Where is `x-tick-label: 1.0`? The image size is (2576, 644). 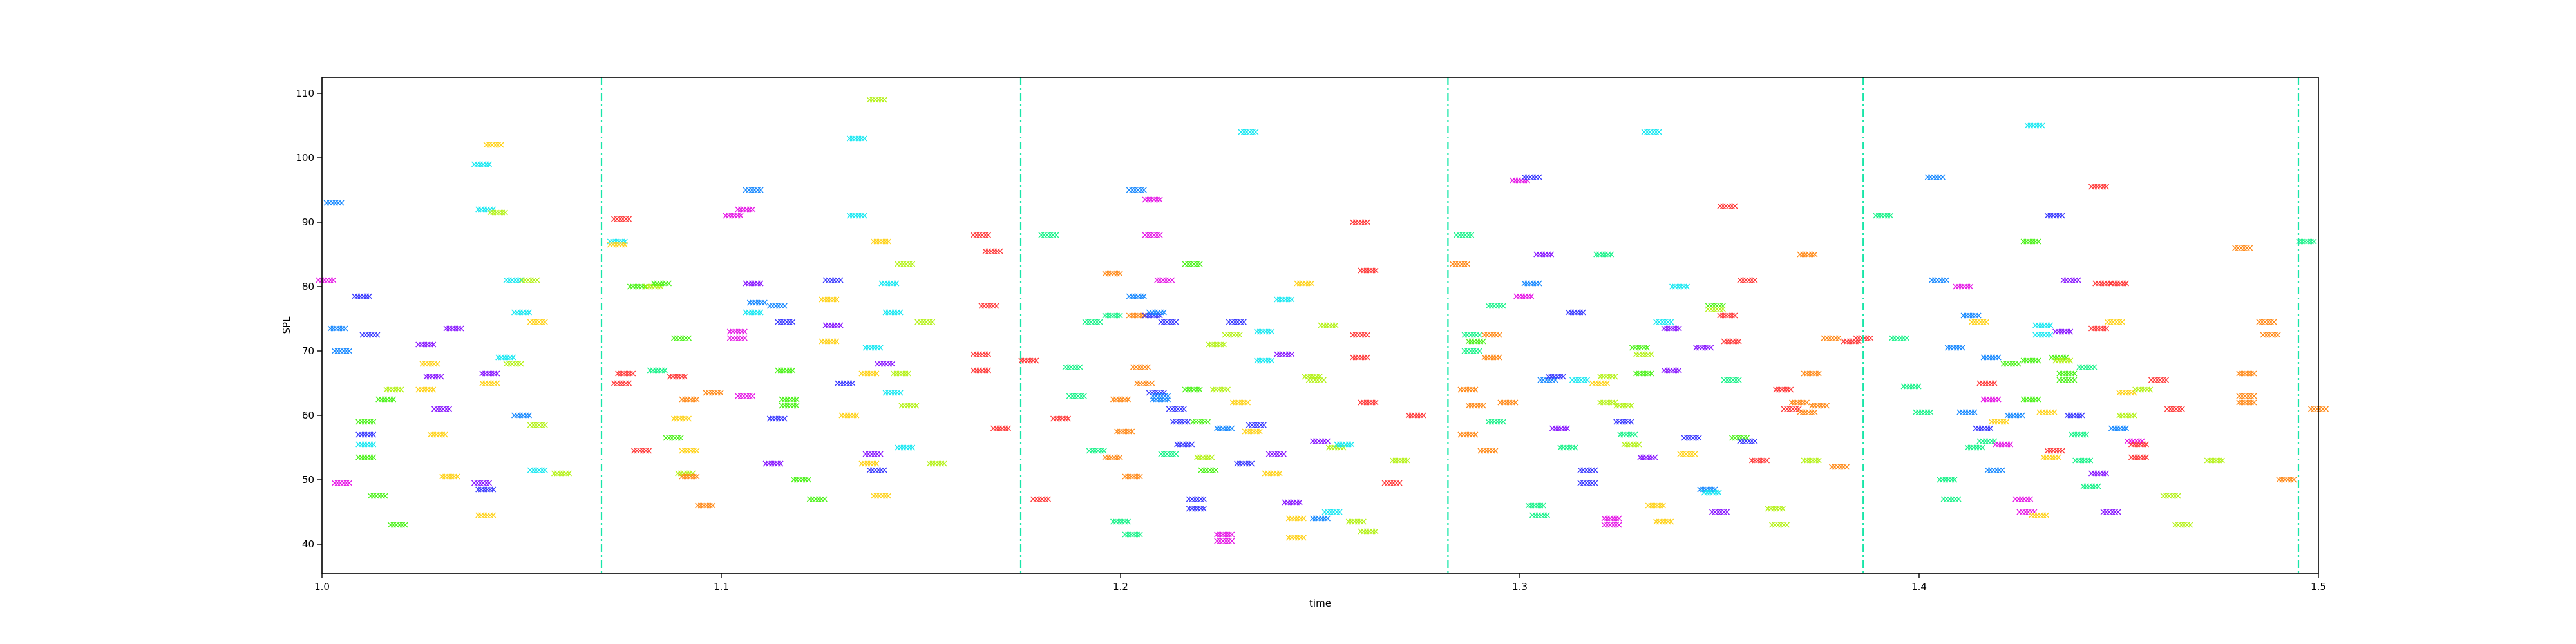
x-tick-label: 1.0 is located at coordinates (322, 587).